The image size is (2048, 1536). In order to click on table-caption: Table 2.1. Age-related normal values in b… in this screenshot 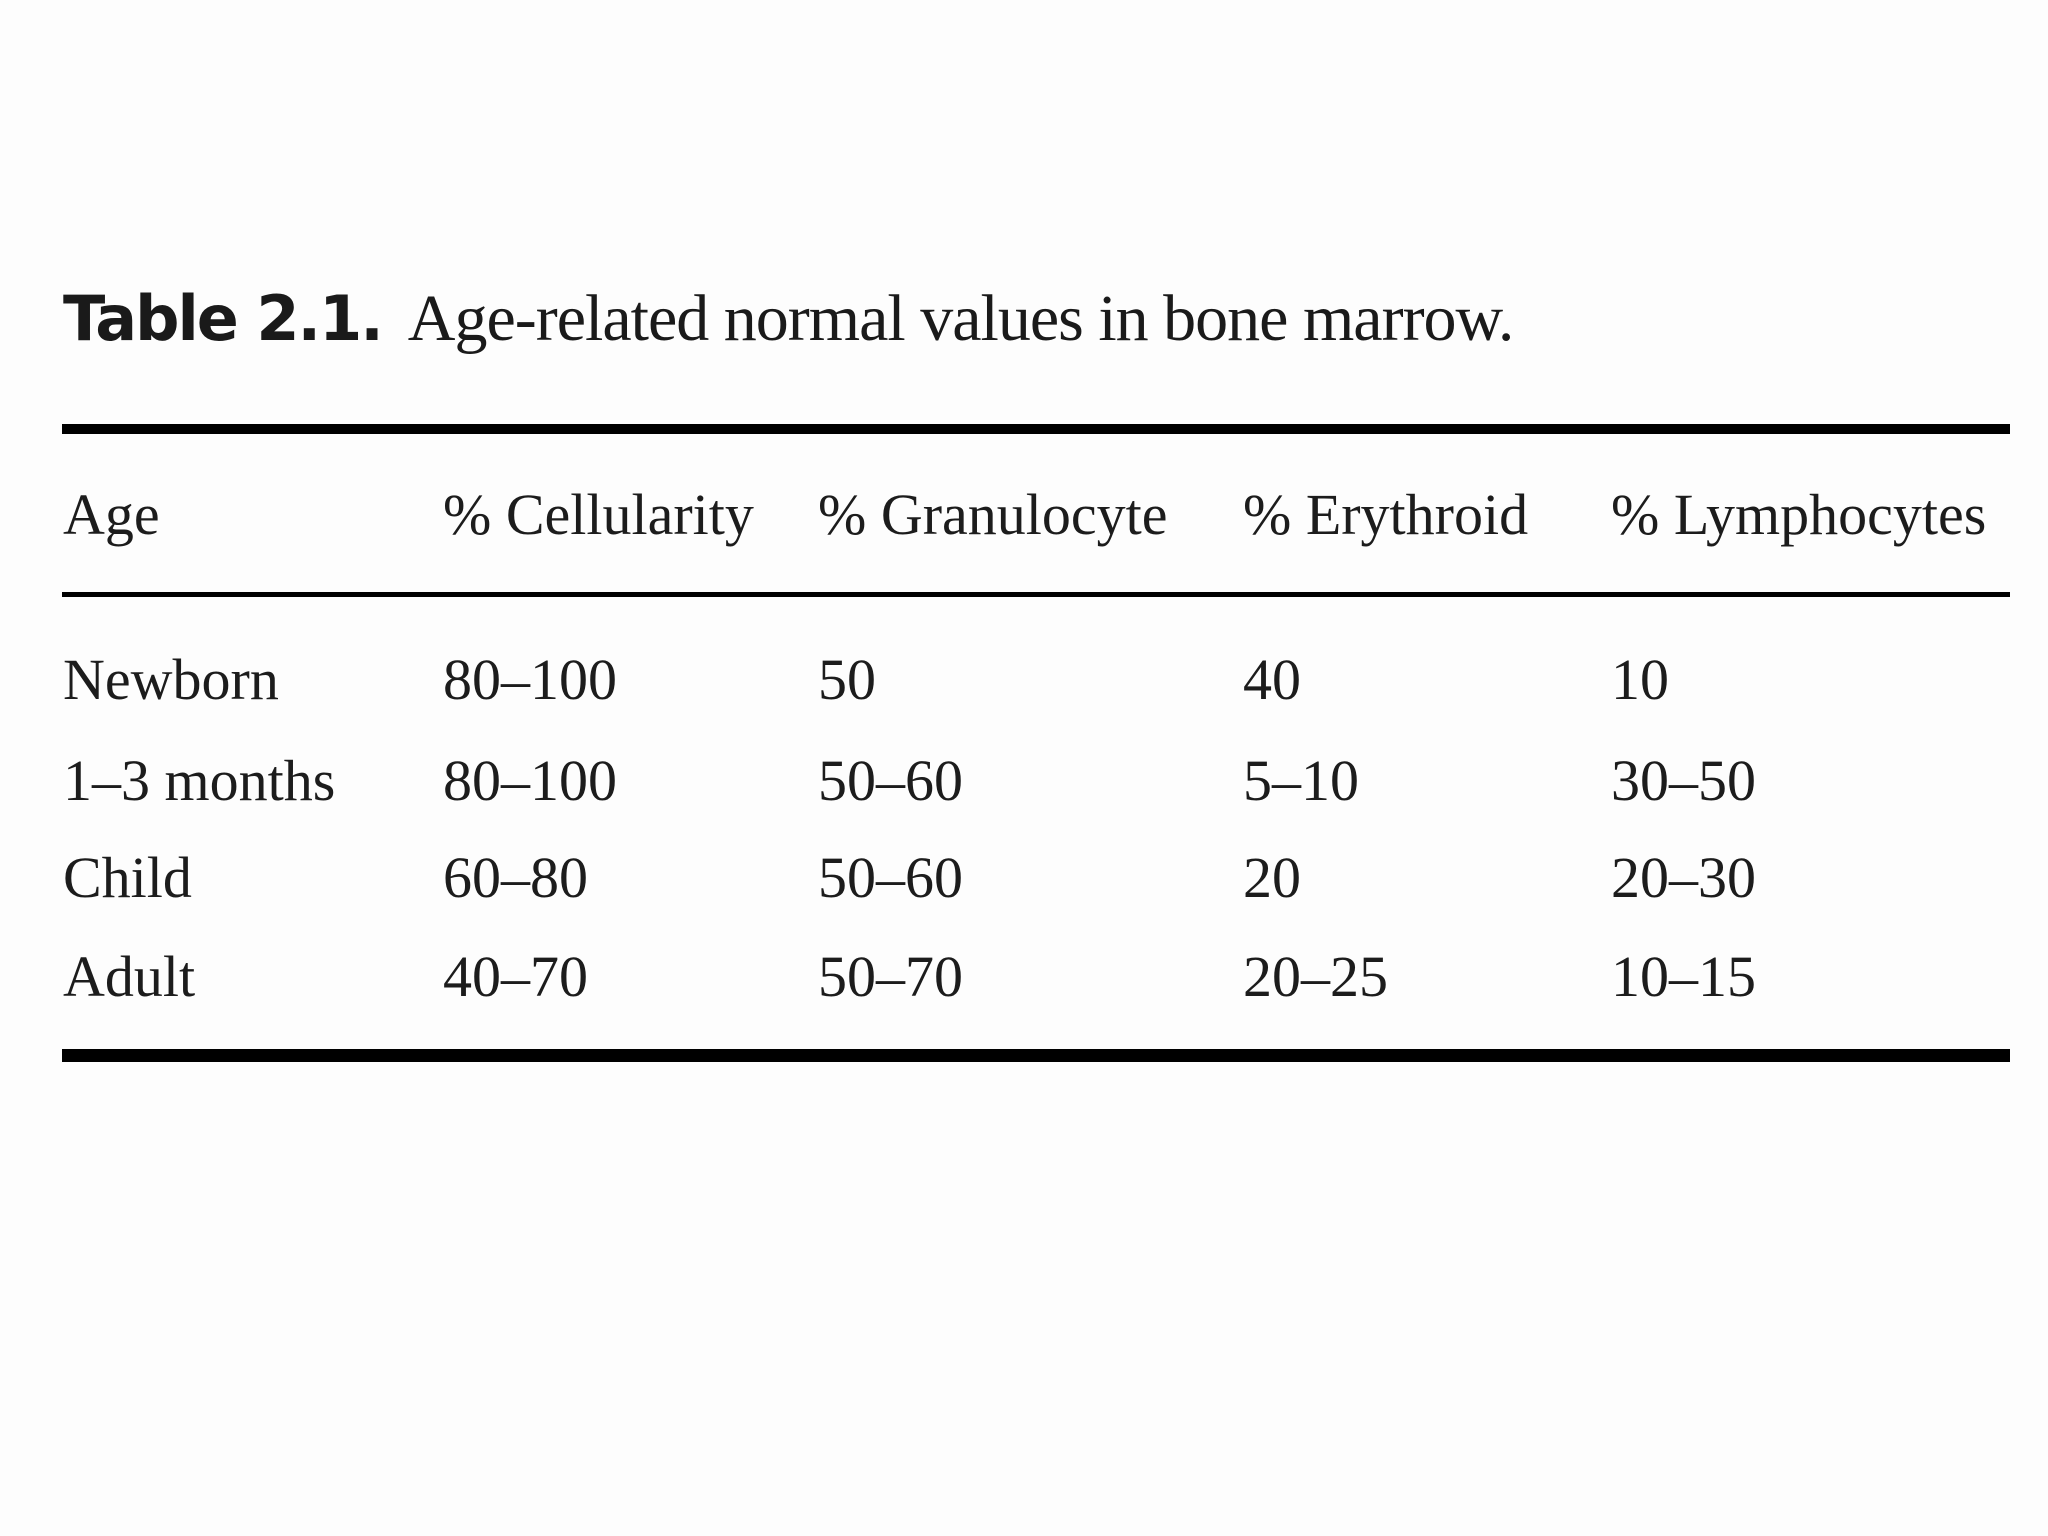, I will do `click(789, 318)`.